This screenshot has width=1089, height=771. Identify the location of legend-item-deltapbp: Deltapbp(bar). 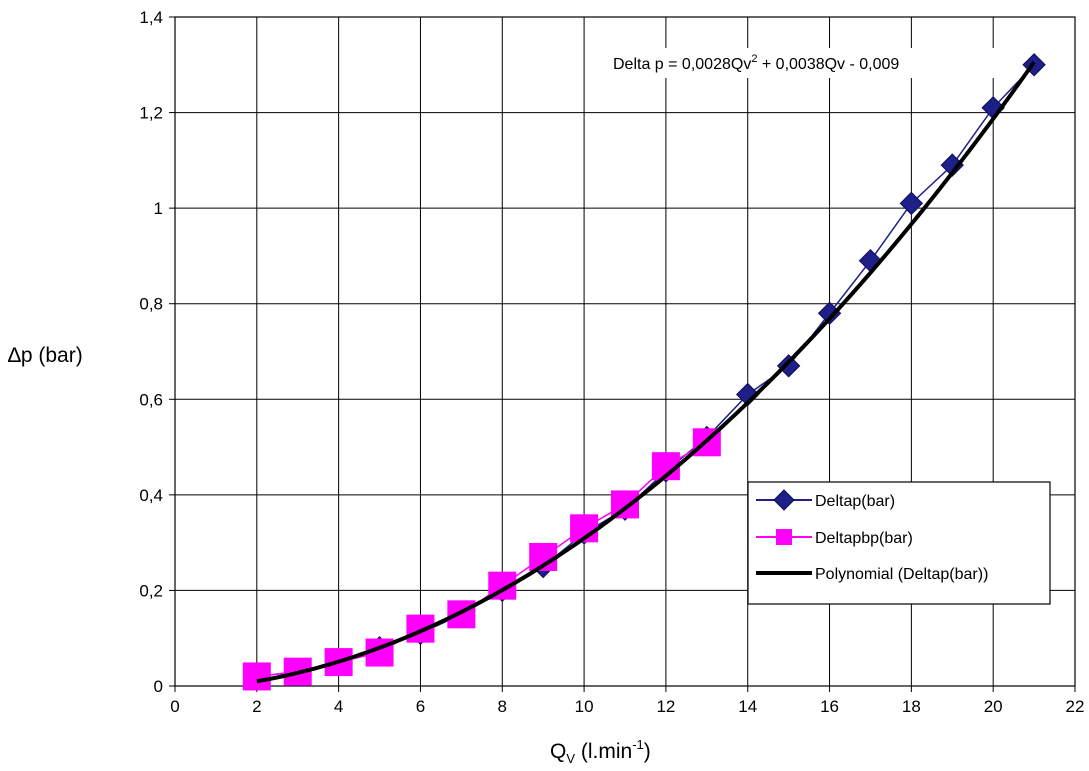
(834, 538).